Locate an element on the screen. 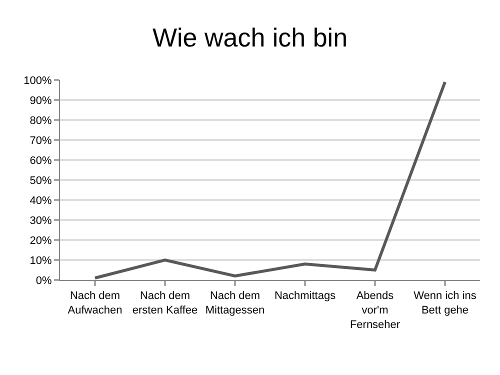 This screenshot has height=375, width=500. y-tick-label: 80% is located at coordinates (41, 120).